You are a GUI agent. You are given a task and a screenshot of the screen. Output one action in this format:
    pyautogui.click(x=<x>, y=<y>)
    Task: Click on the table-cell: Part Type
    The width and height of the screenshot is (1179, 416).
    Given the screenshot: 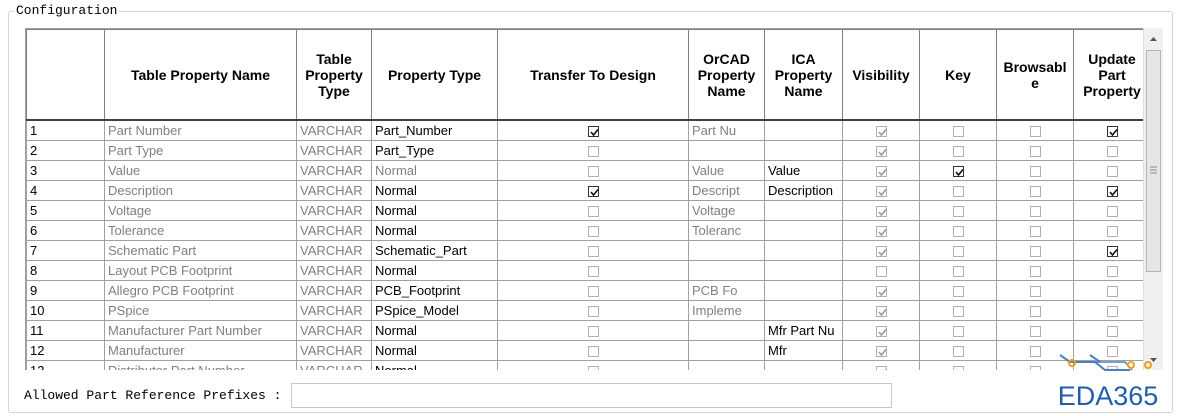 What is the action you would take?
    pyautogui.click(x=200, y=150)
    